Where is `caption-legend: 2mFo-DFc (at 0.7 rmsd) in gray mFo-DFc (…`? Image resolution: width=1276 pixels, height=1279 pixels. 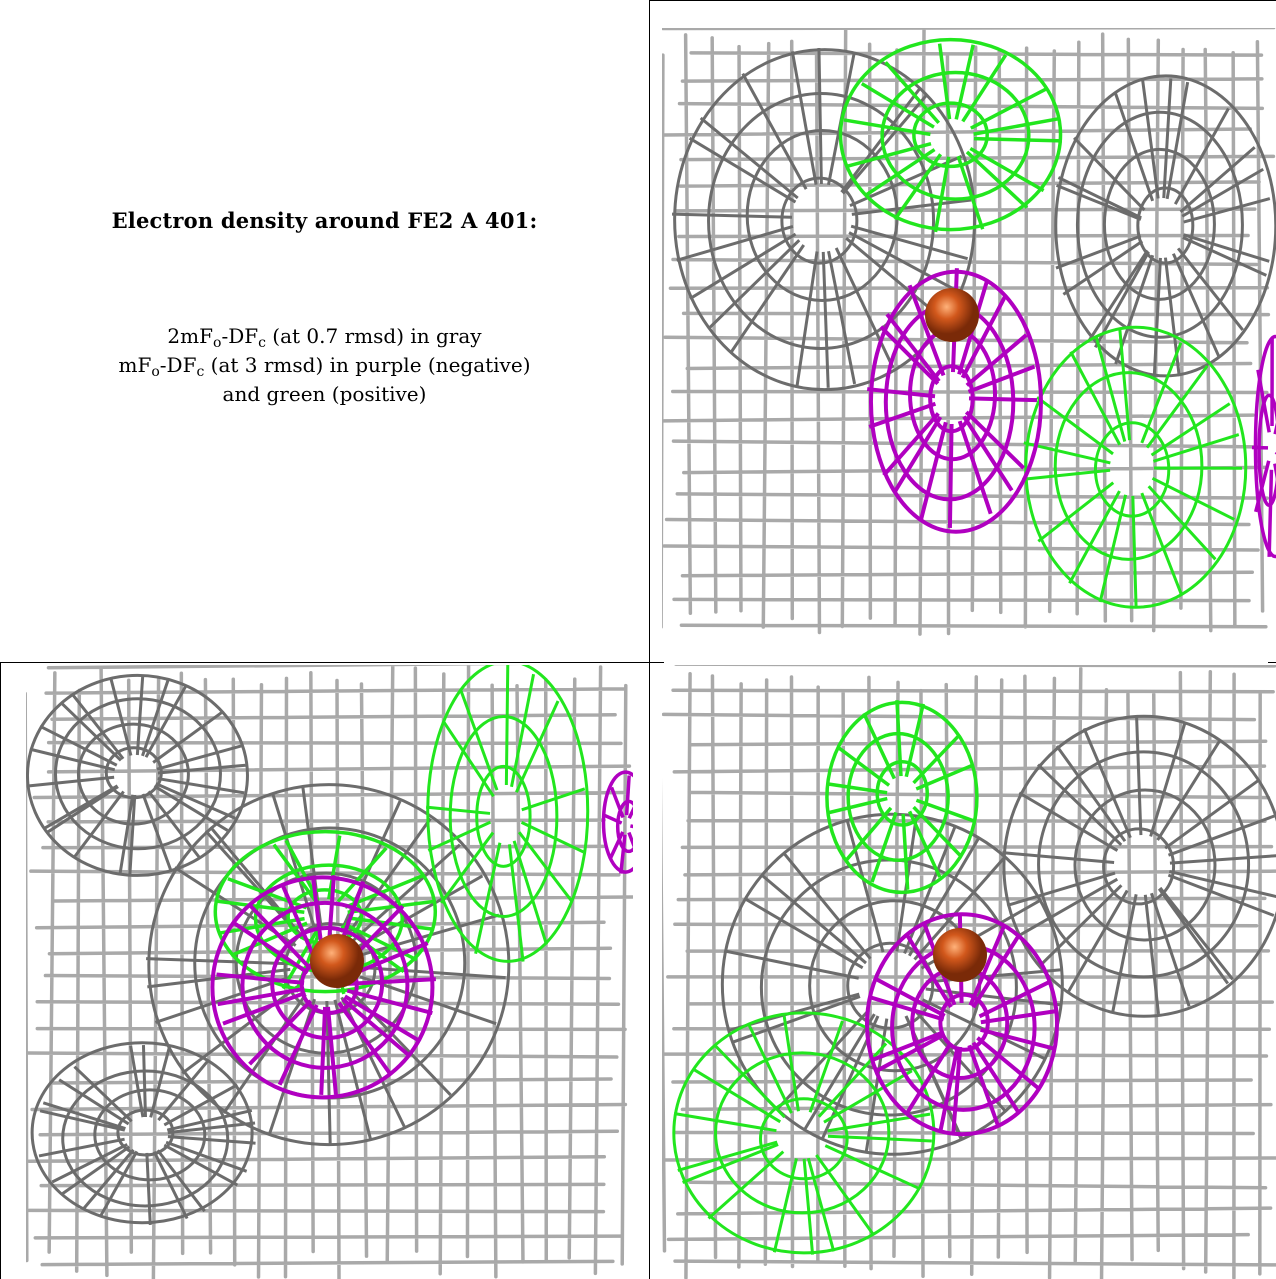 caption-legend: 2mFo-DFc (at 0.7 rmsd) in gray mFo-DFc (… is located at coordinates (324, 365).